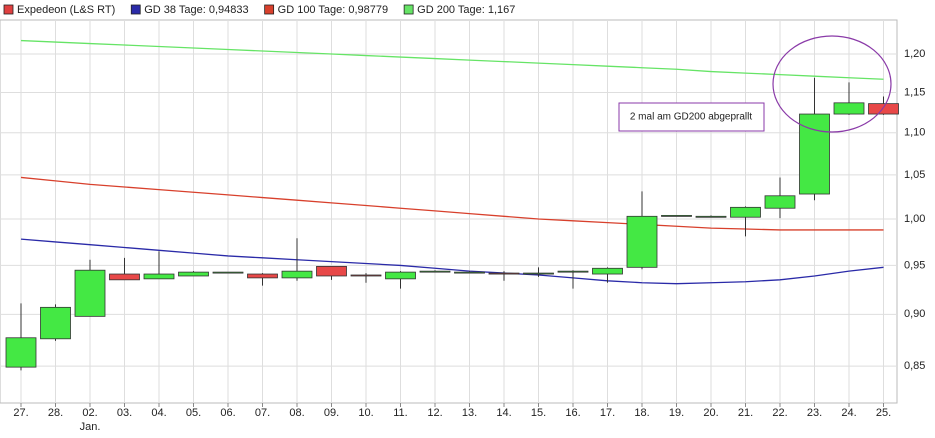 This screenshot has width=935, height=438. Describe the element at coordinates (832, 84) in the screenshot. I see `highlight-ellipse` at that location.